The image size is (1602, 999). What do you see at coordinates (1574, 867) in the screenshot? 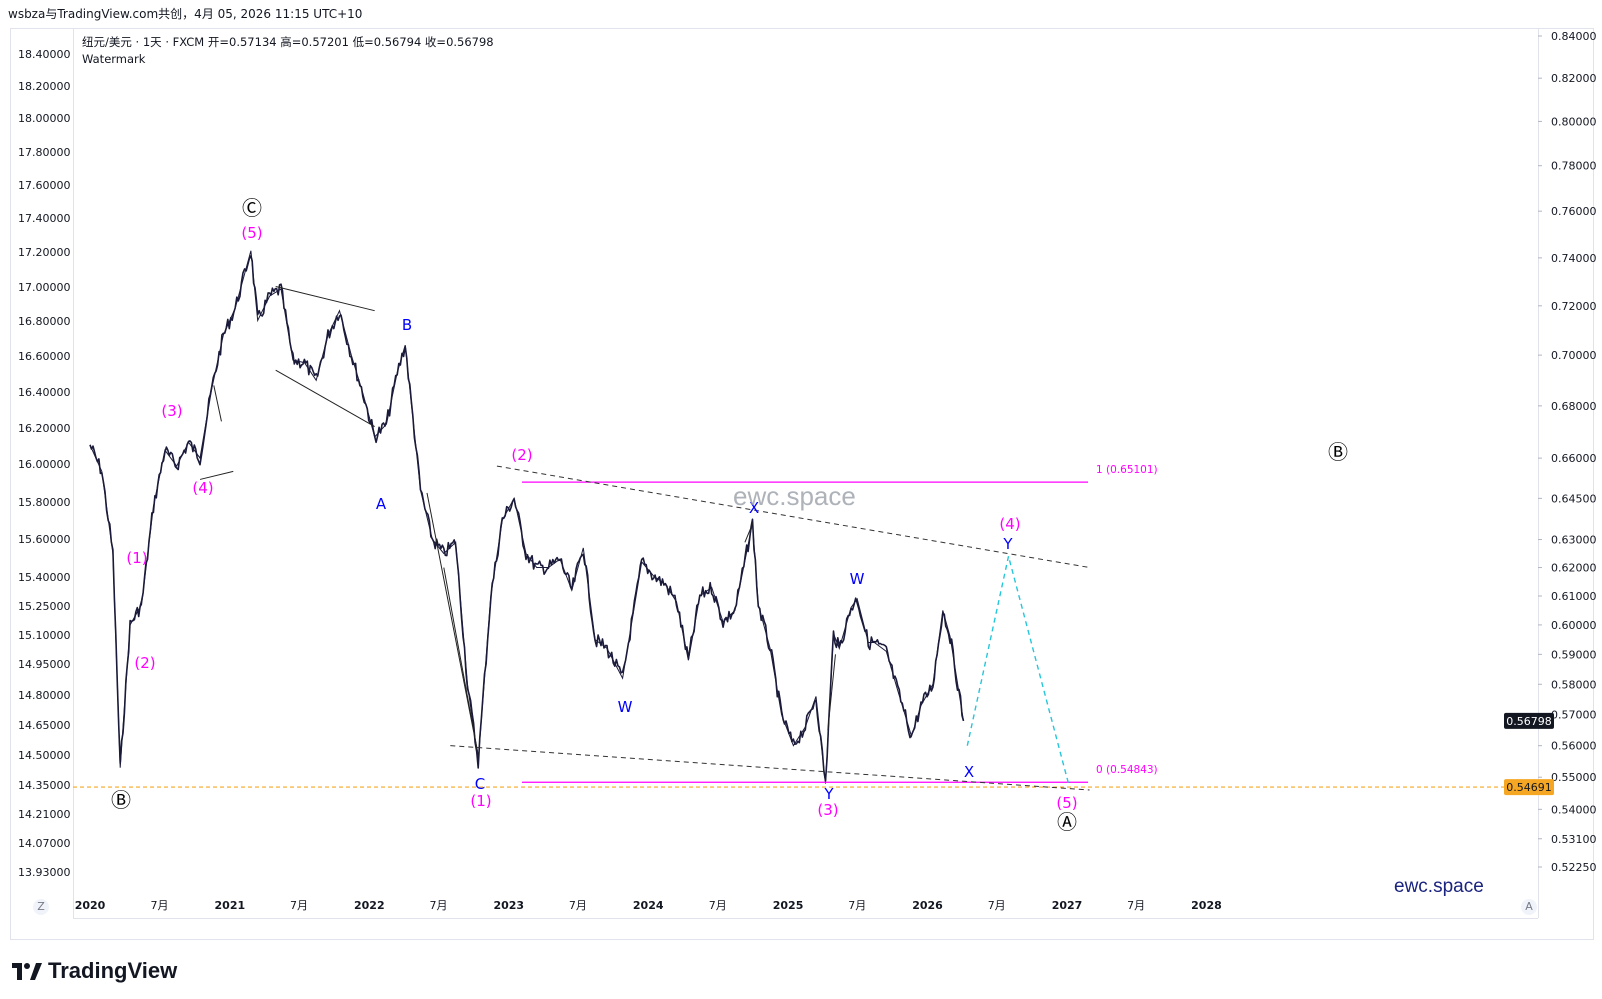
I see `right-axis-tick-label: 0.52250` at bounding box center [1574, 867].